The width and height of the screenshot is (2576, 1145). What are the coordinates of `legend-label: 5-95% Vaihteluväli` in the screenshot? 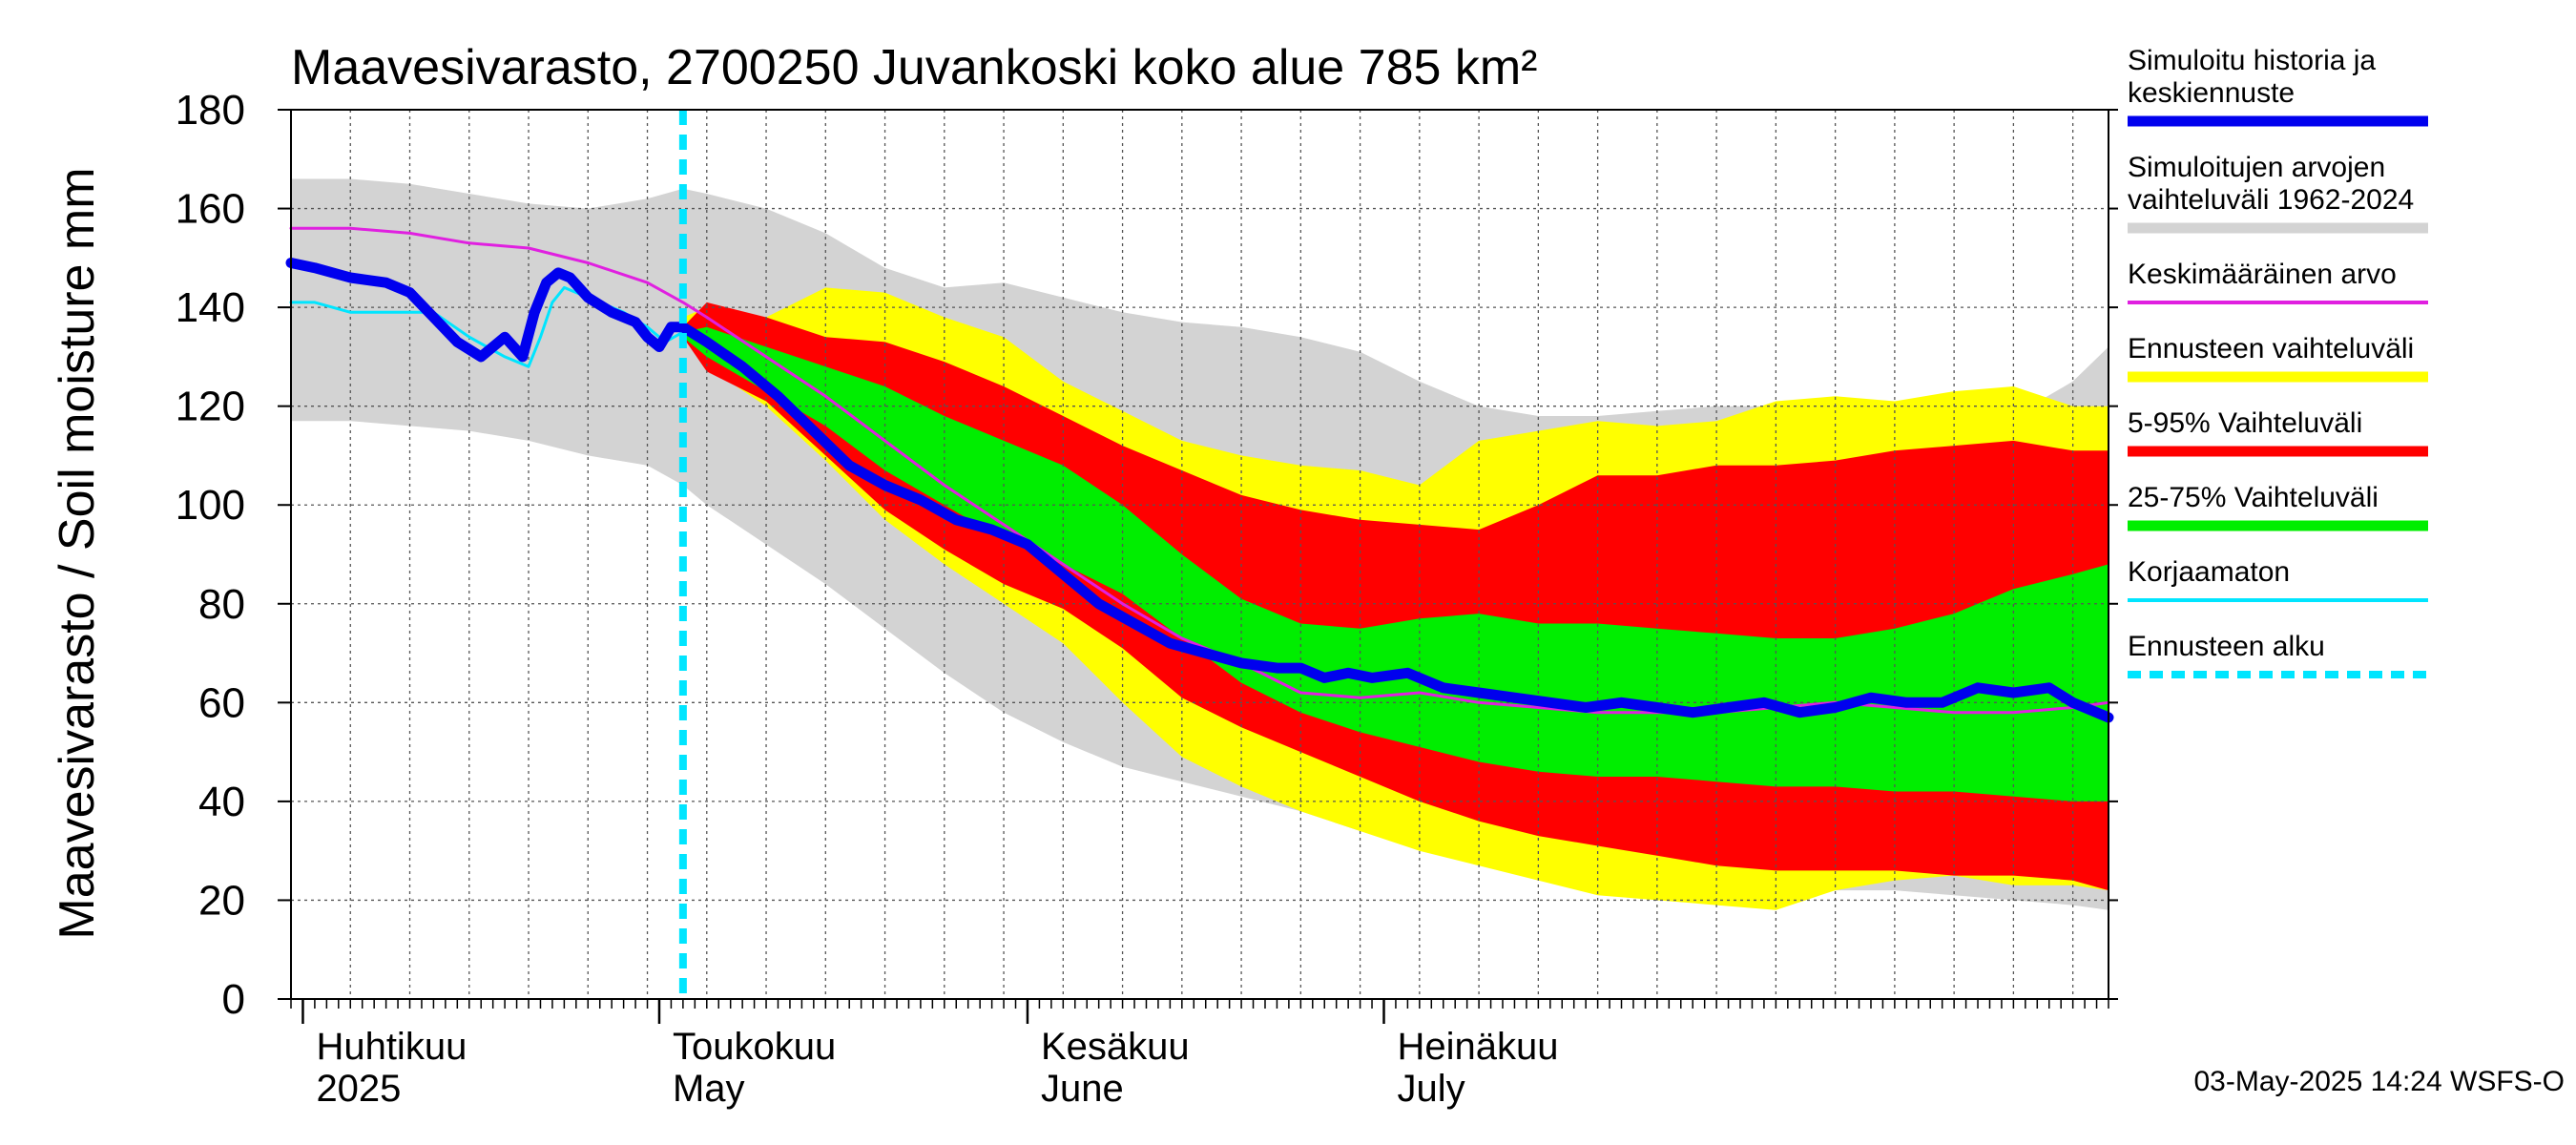 It's located at (2245, 423).